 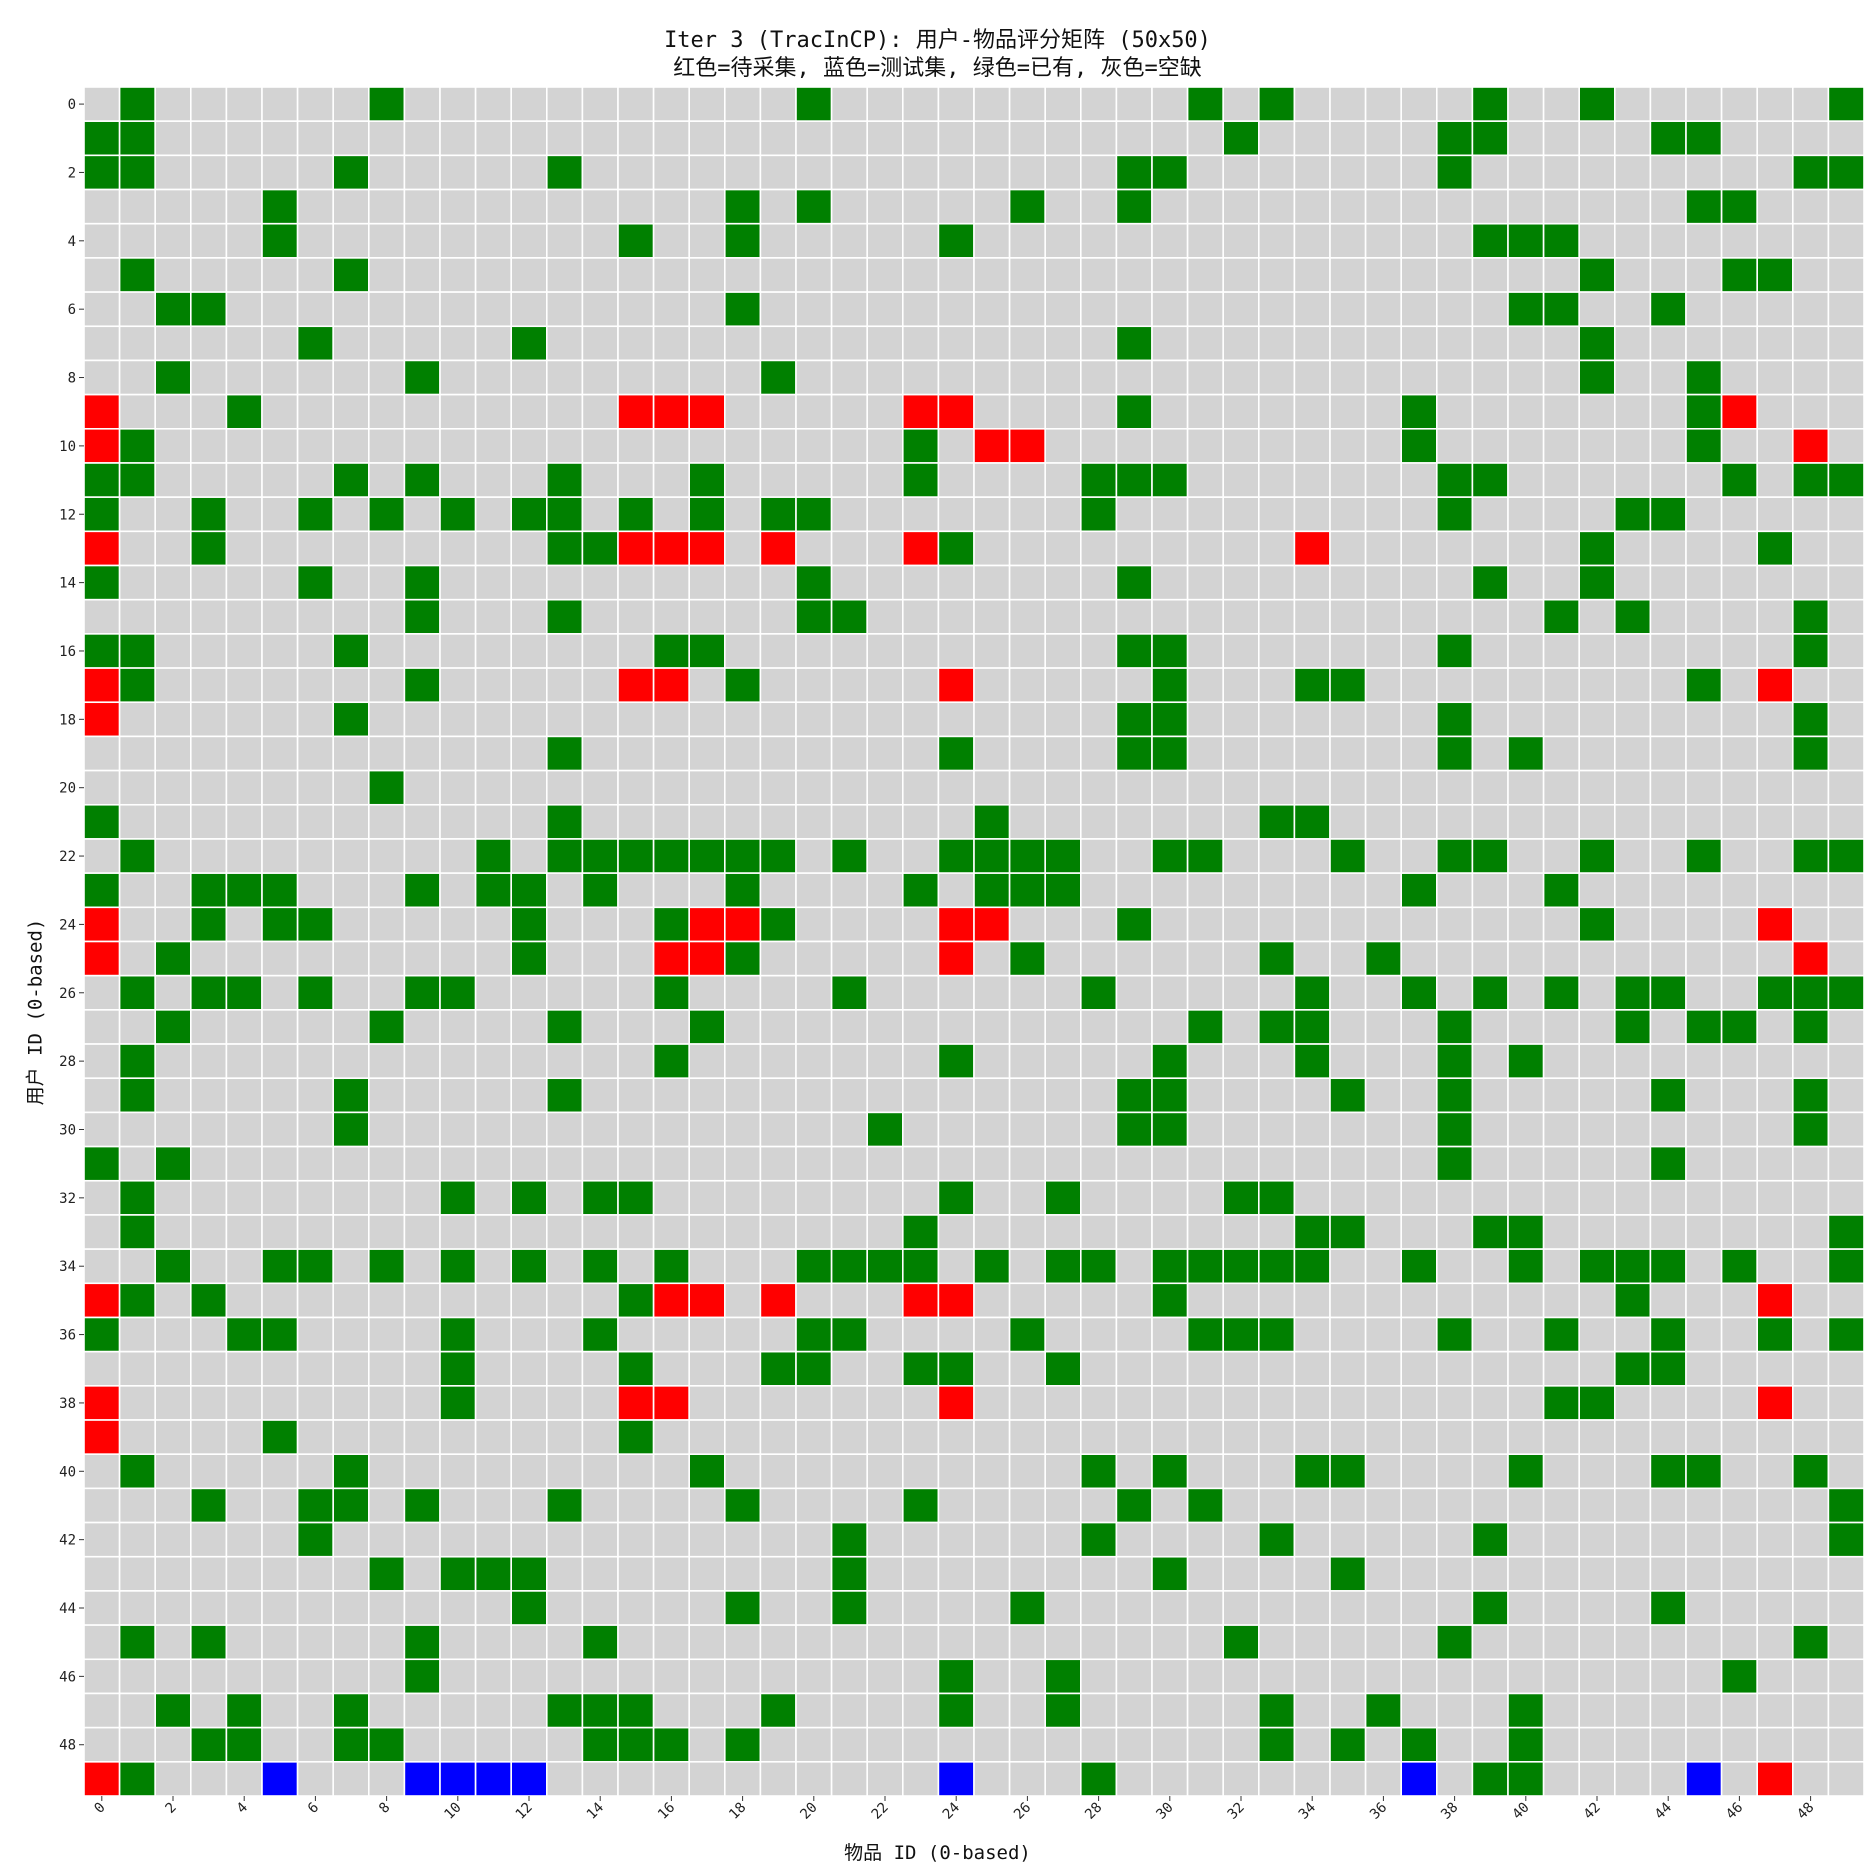 What do you see at coordinates (636, 411) in the screenshot?
I see `cell-pending` at bounding box center [636, 411].